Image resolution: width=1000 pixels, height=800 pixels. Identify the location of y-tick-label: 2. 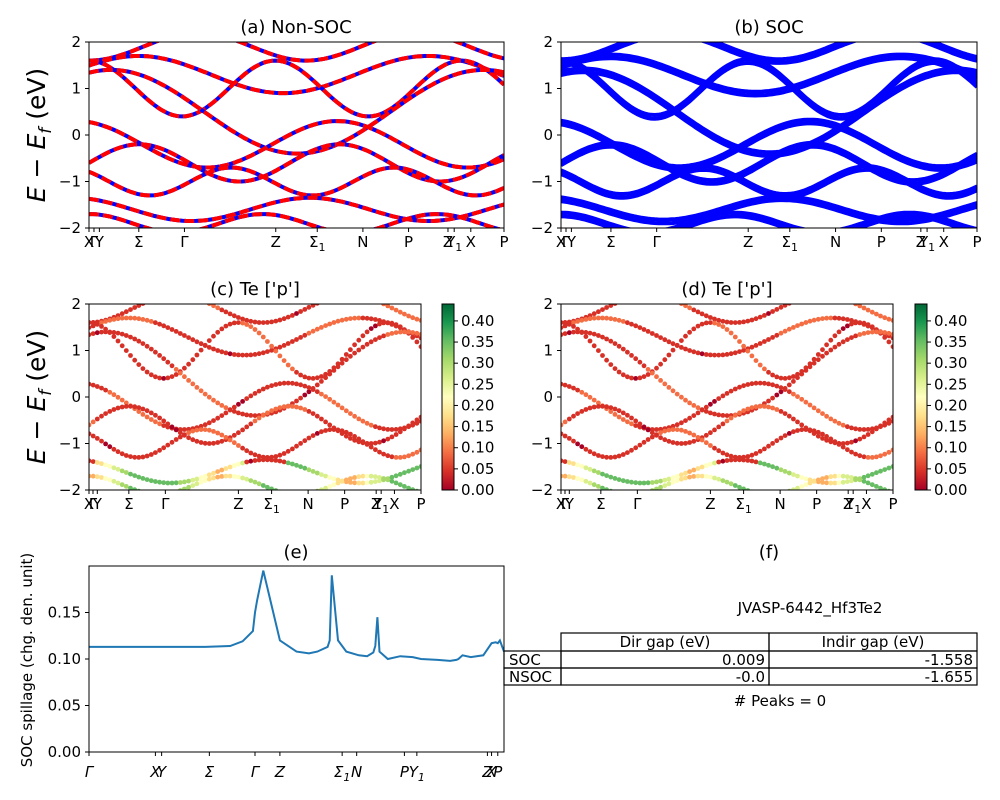
(548, 304).